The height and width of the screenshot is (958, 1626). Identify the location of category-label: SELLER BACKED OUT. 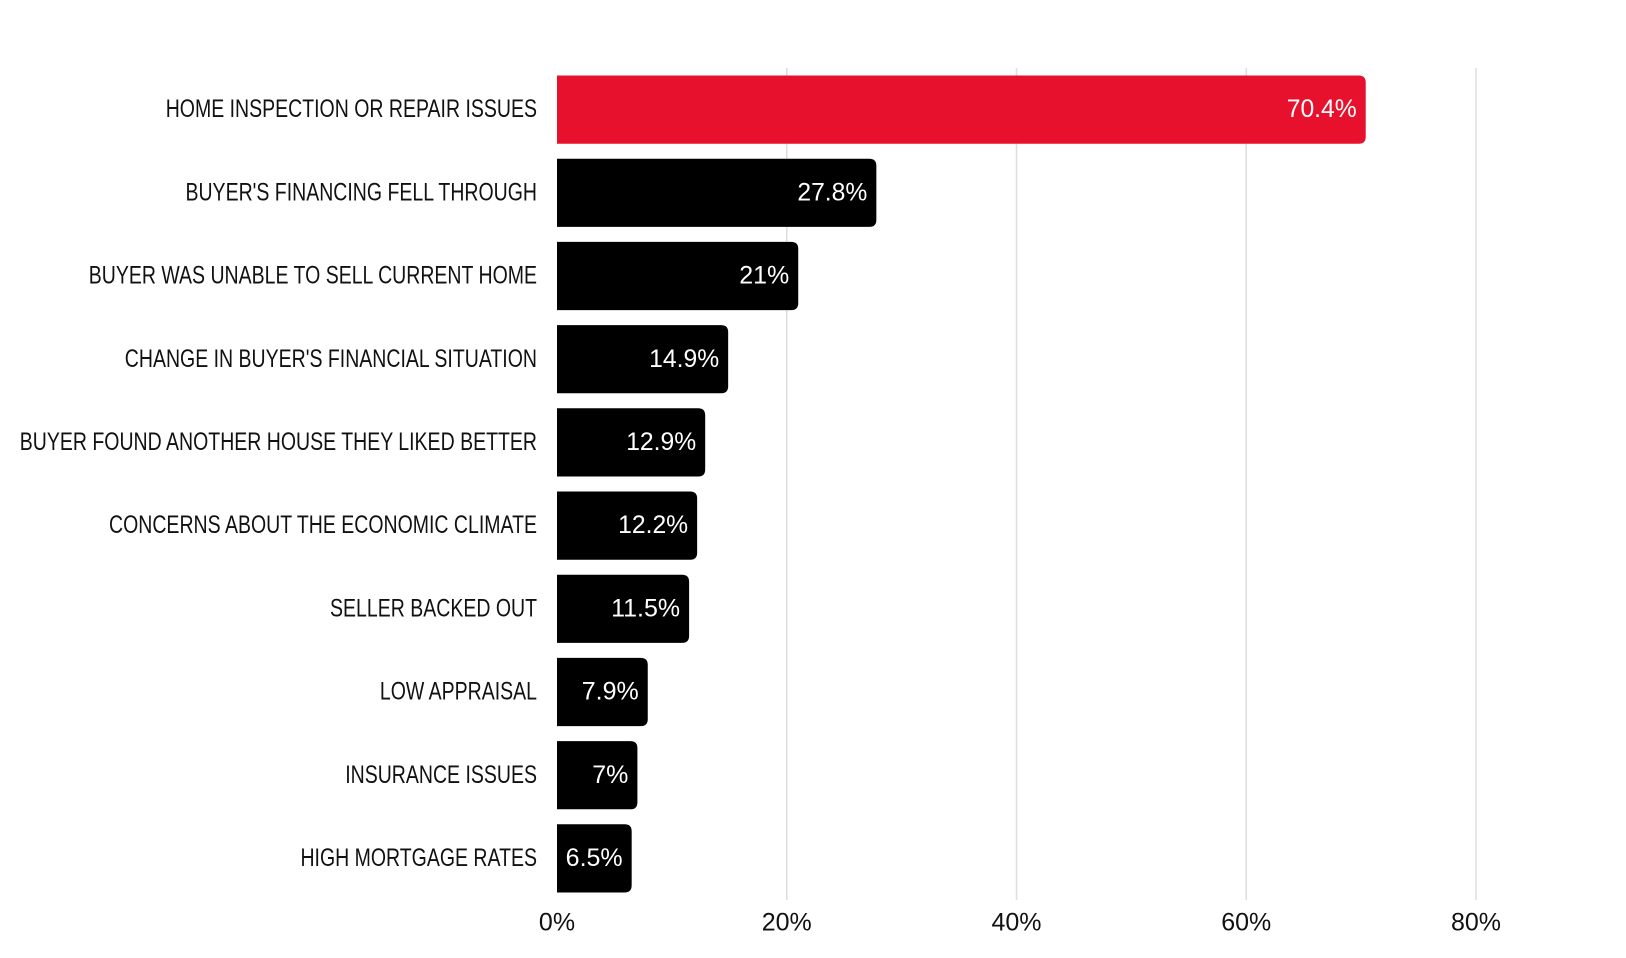
(433, 608).